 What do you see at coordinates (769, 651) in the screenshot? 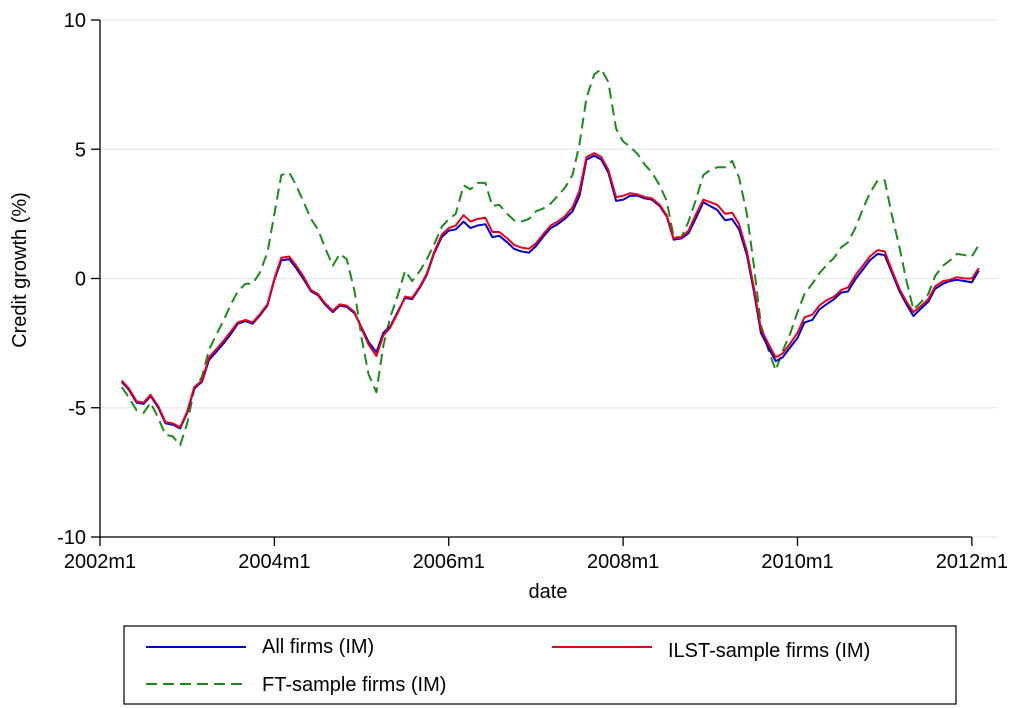
I see `legend-label: ILST-sample firms (IM)` at bounding box center [769, 651].